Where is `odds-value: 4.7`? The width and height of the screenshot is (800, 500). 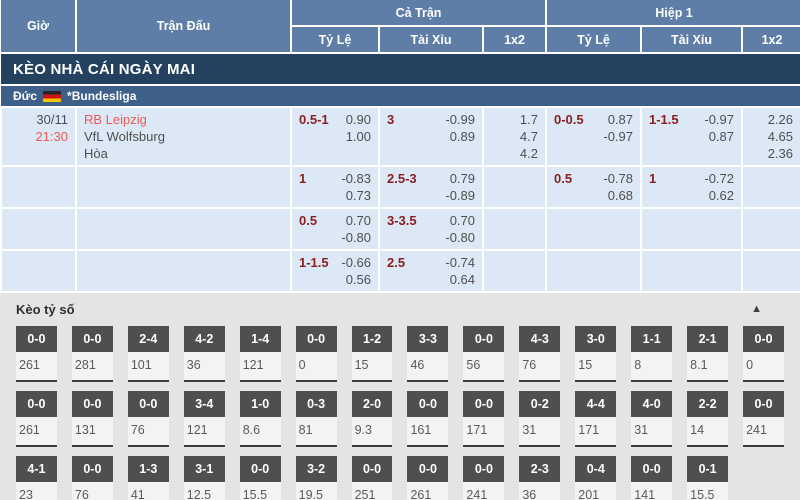 odds-value: 4.7 is located at coordinates (528, 136).